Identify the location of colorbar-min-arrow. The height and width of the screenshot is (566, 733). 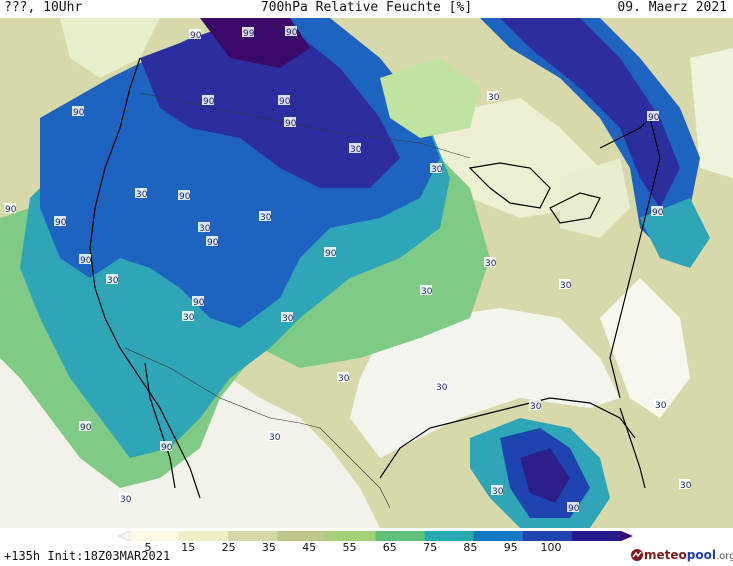
(124, 536).